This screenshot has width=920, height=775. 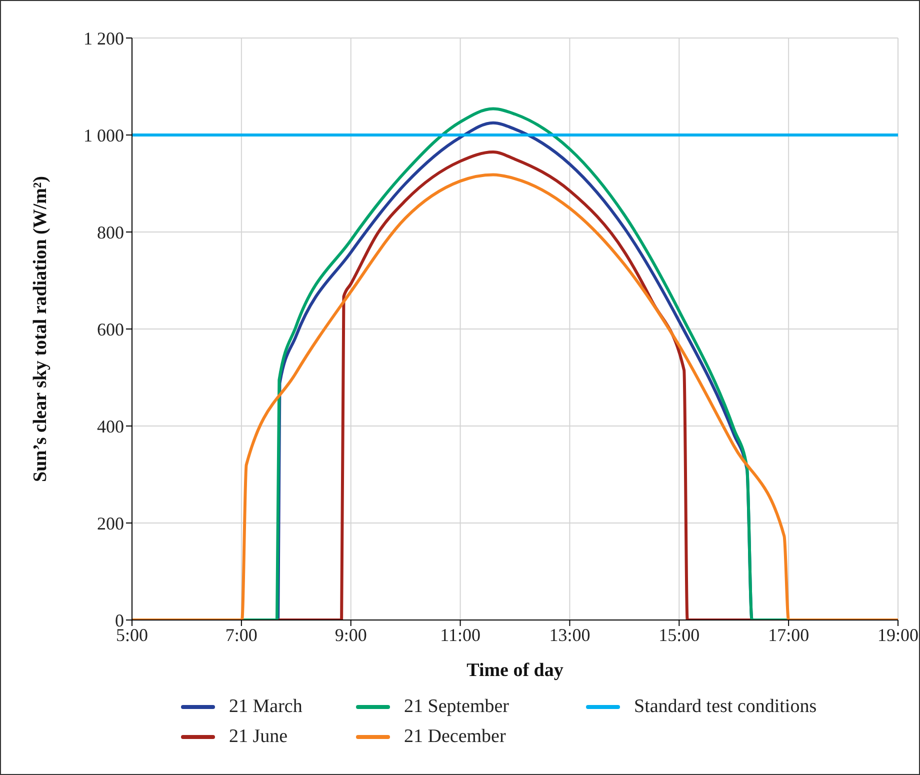 What do you see at coordinates (104, 135) in the screenshot?
I see `y-tick-label: 1 000` at bounding box center [104, 135].